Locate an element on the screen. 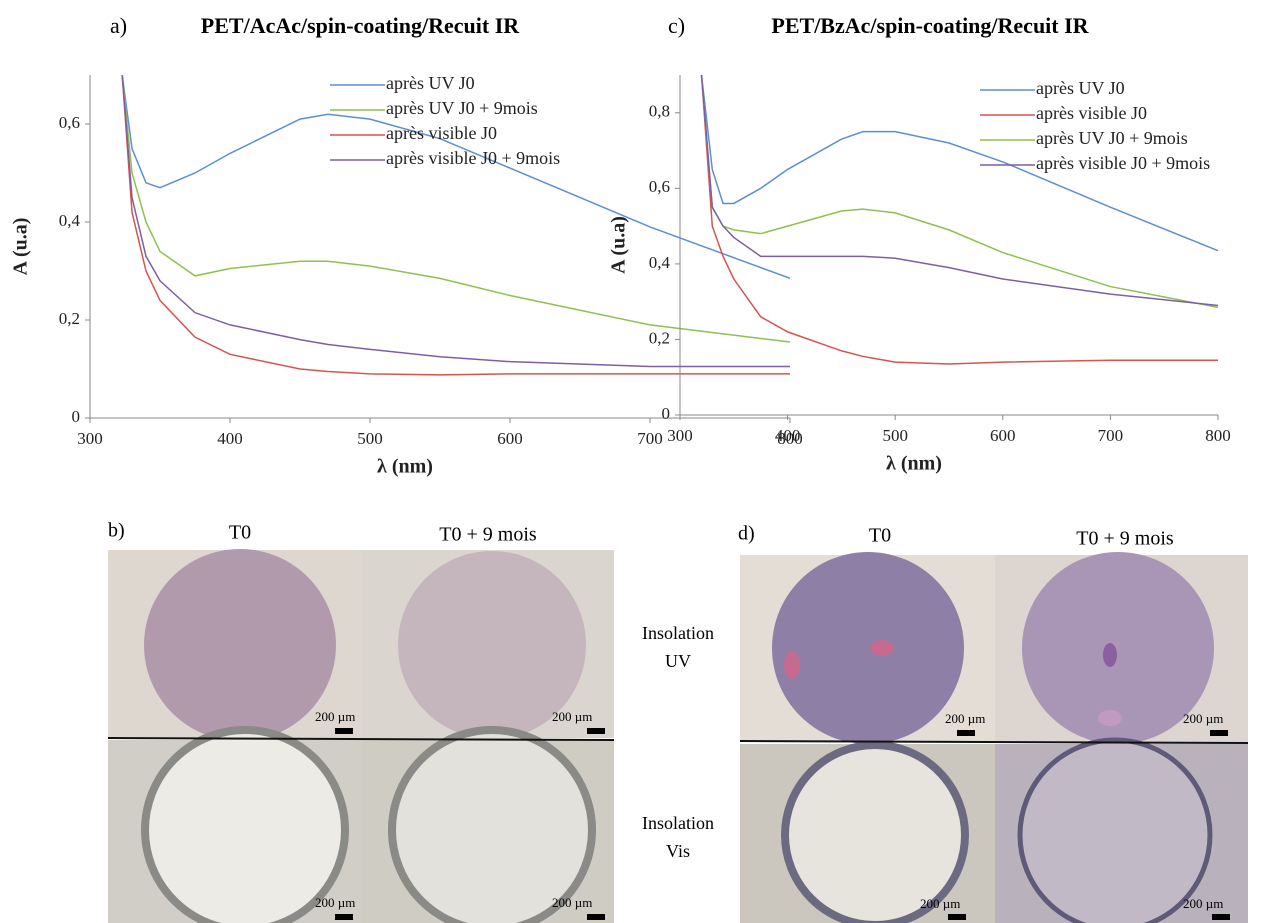  panel-label: c) is located at coordinates (676, 25).